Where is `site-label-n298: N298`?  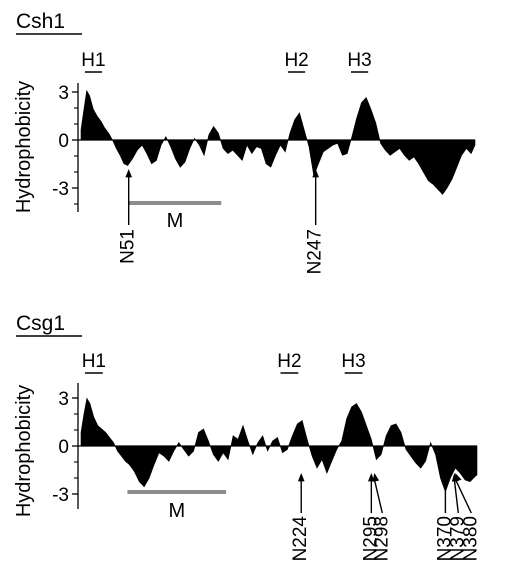 site-label-n298: N298 is located at coordinates (381, 538).